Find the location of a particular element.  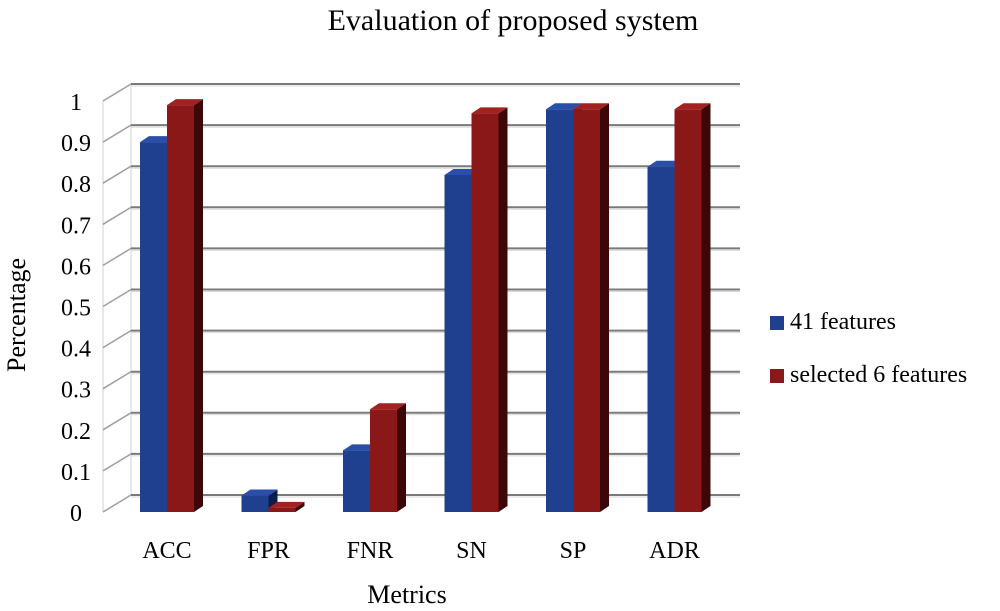

y-tick-label: 0.4 is located at coordinates (76, 350).